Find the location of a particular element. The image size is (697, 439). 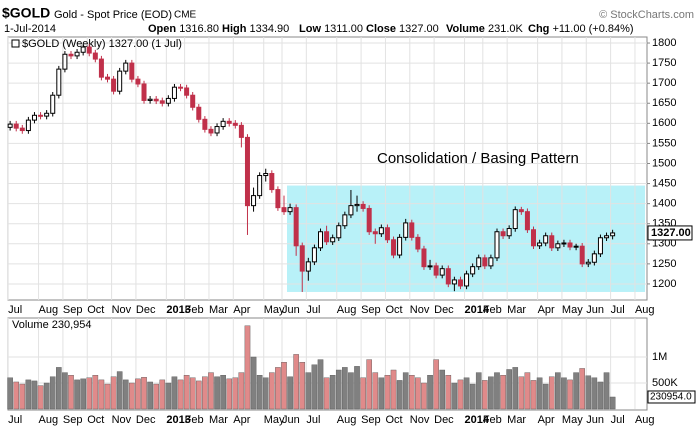

annotation: Consolidation / Basing Pattern is located at coordinates (478, 158).